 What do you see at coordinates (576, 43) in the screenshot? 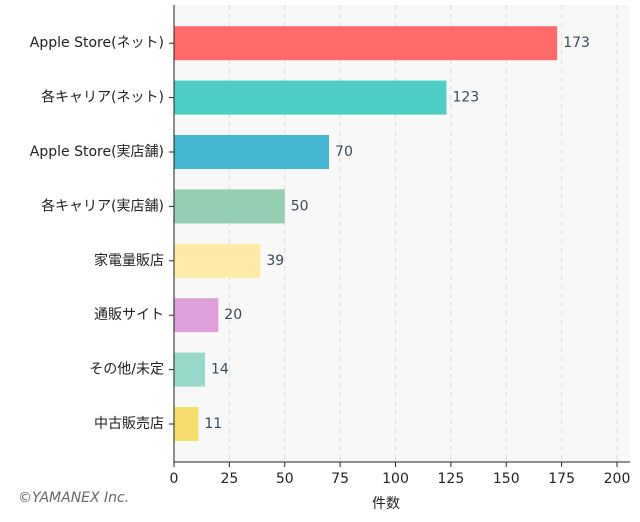
I see `data-label: 173` at bounding box center [576, 43].